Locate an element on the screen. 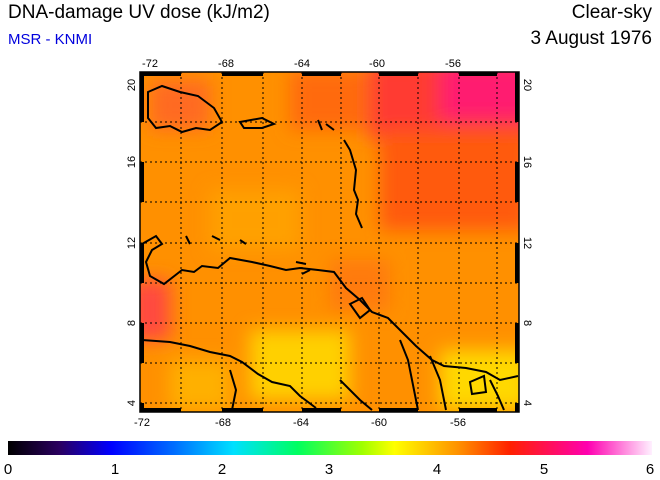 Image resolution: width=660 pixels, height=480 pixels. colorbar-label: 6 is located at coordinates (650, 469).